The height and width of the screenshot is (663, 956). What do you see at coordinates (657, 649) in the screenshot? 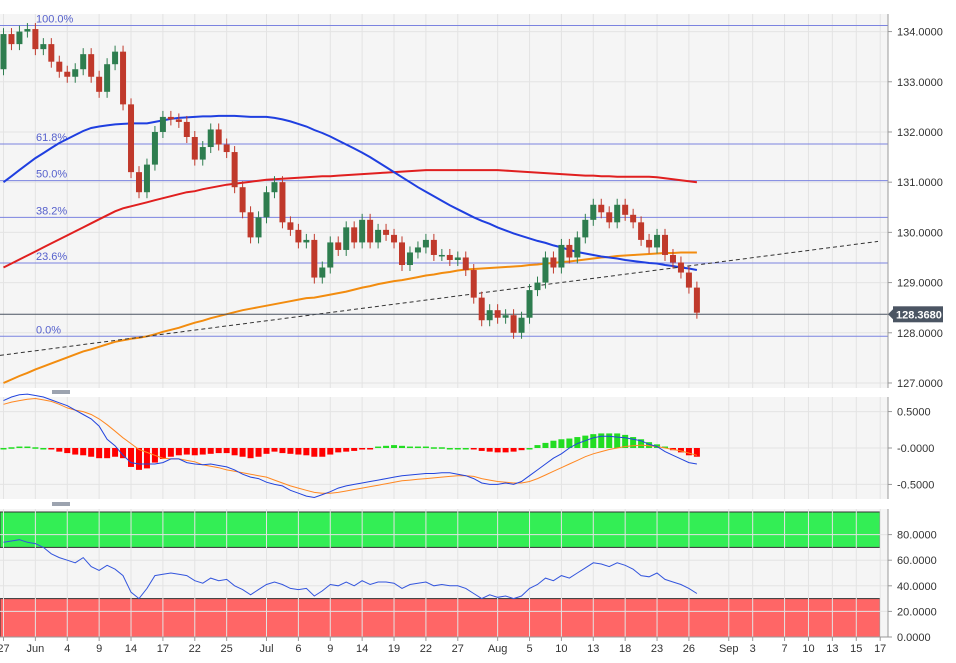
I see `x-tick-label: 23` at bounding box center [657, 649].